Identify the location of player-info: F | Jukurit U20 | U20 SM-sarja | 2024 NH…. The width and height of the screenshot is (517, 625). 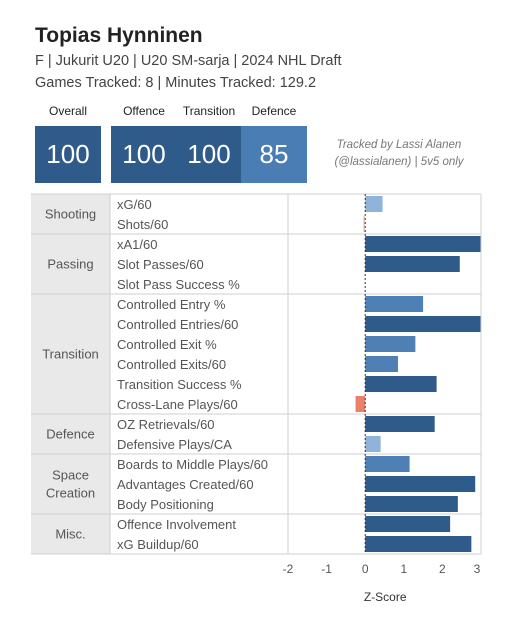
(188, 61).